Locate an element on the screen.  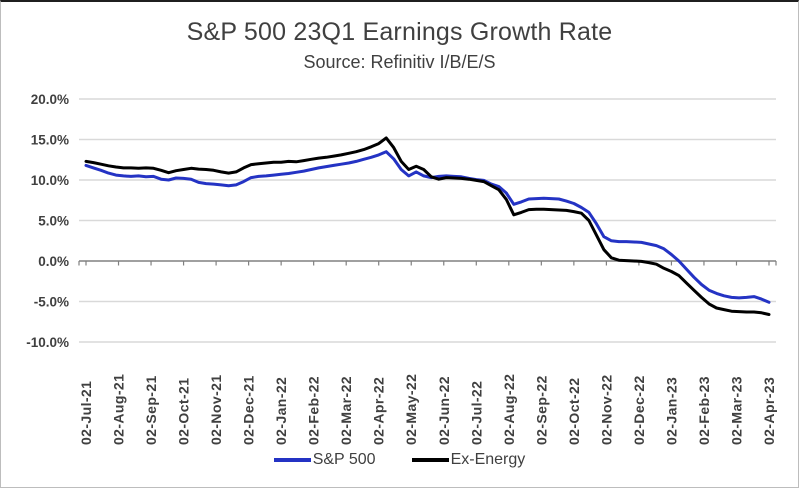
y-tick-label: 20.0% is located at coordinates (50, 99).